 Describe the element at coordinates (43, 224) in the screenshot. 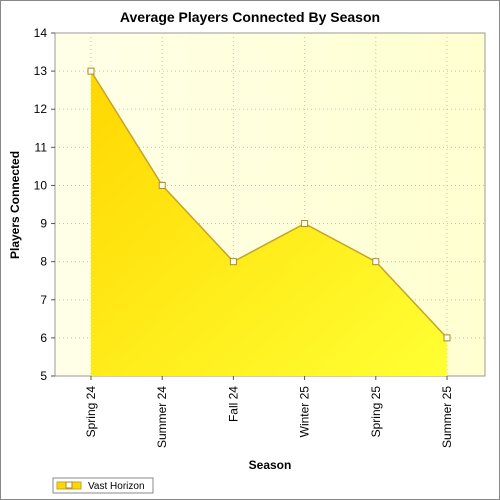

I see `y-tick-label: 9` at that location.